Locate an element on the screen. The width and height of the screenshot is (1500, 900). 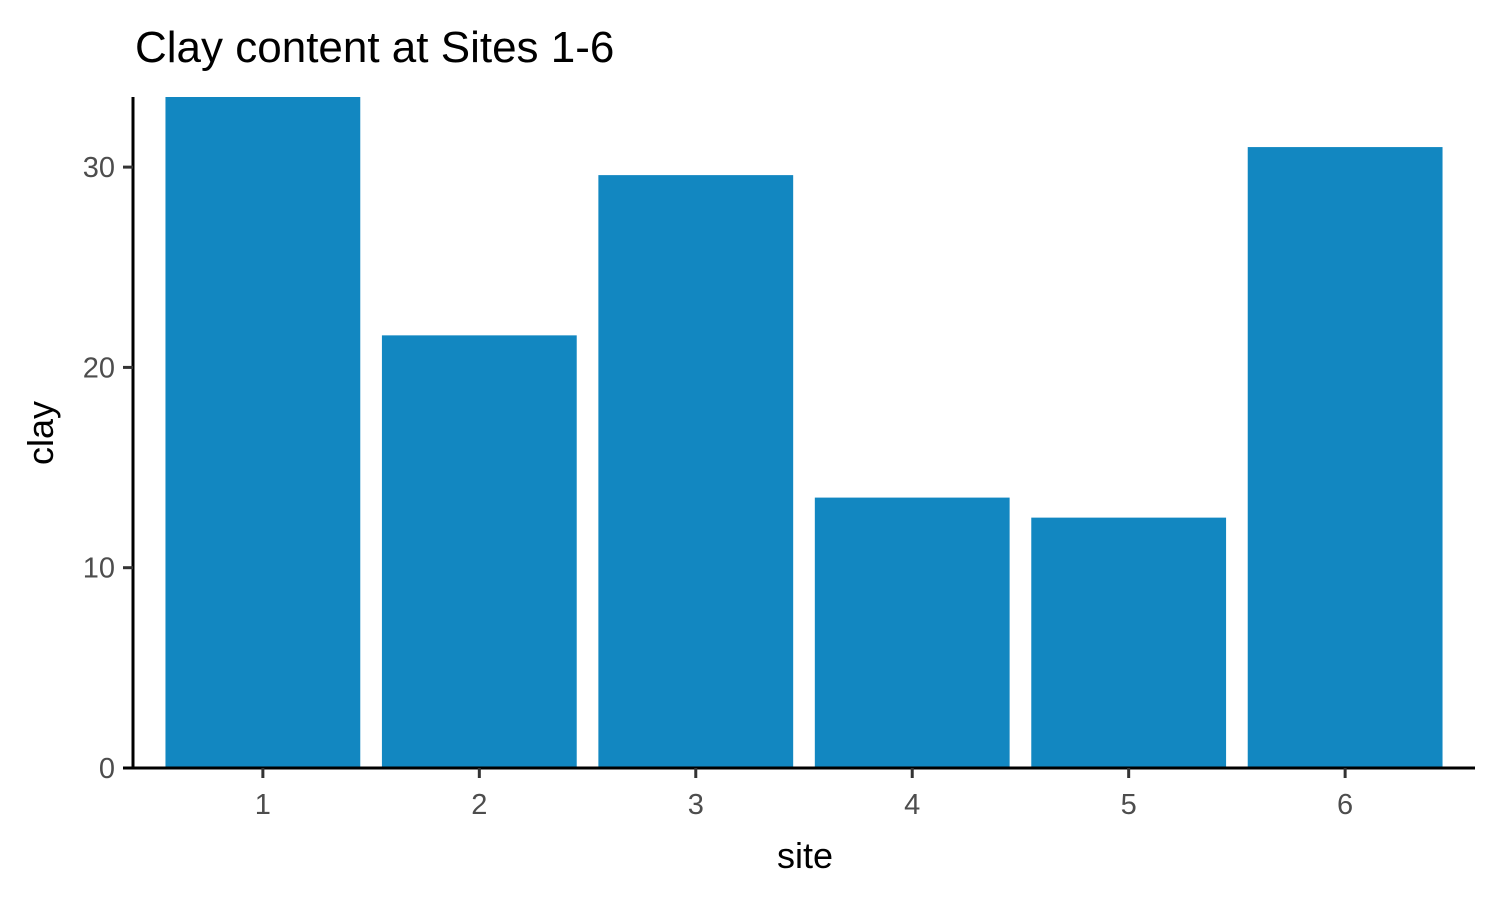
y-tick-label: 30 is located at coordinates (99, 168).